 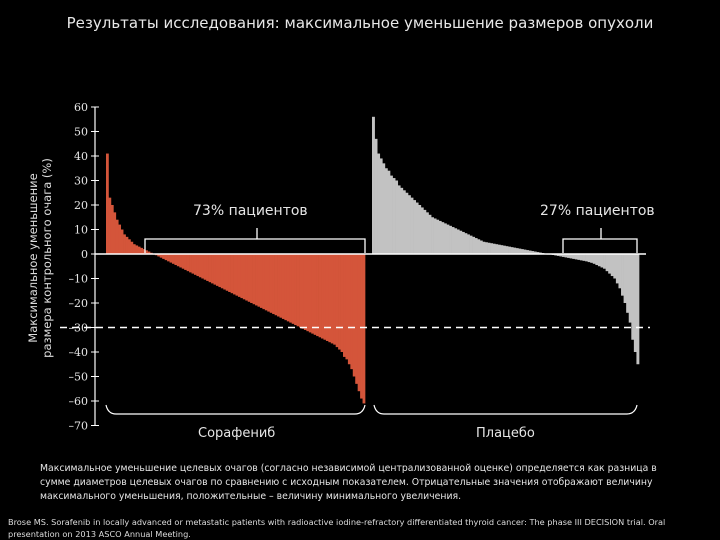 I want to click on y-tick-label: –20, so click(x=79, y=303).